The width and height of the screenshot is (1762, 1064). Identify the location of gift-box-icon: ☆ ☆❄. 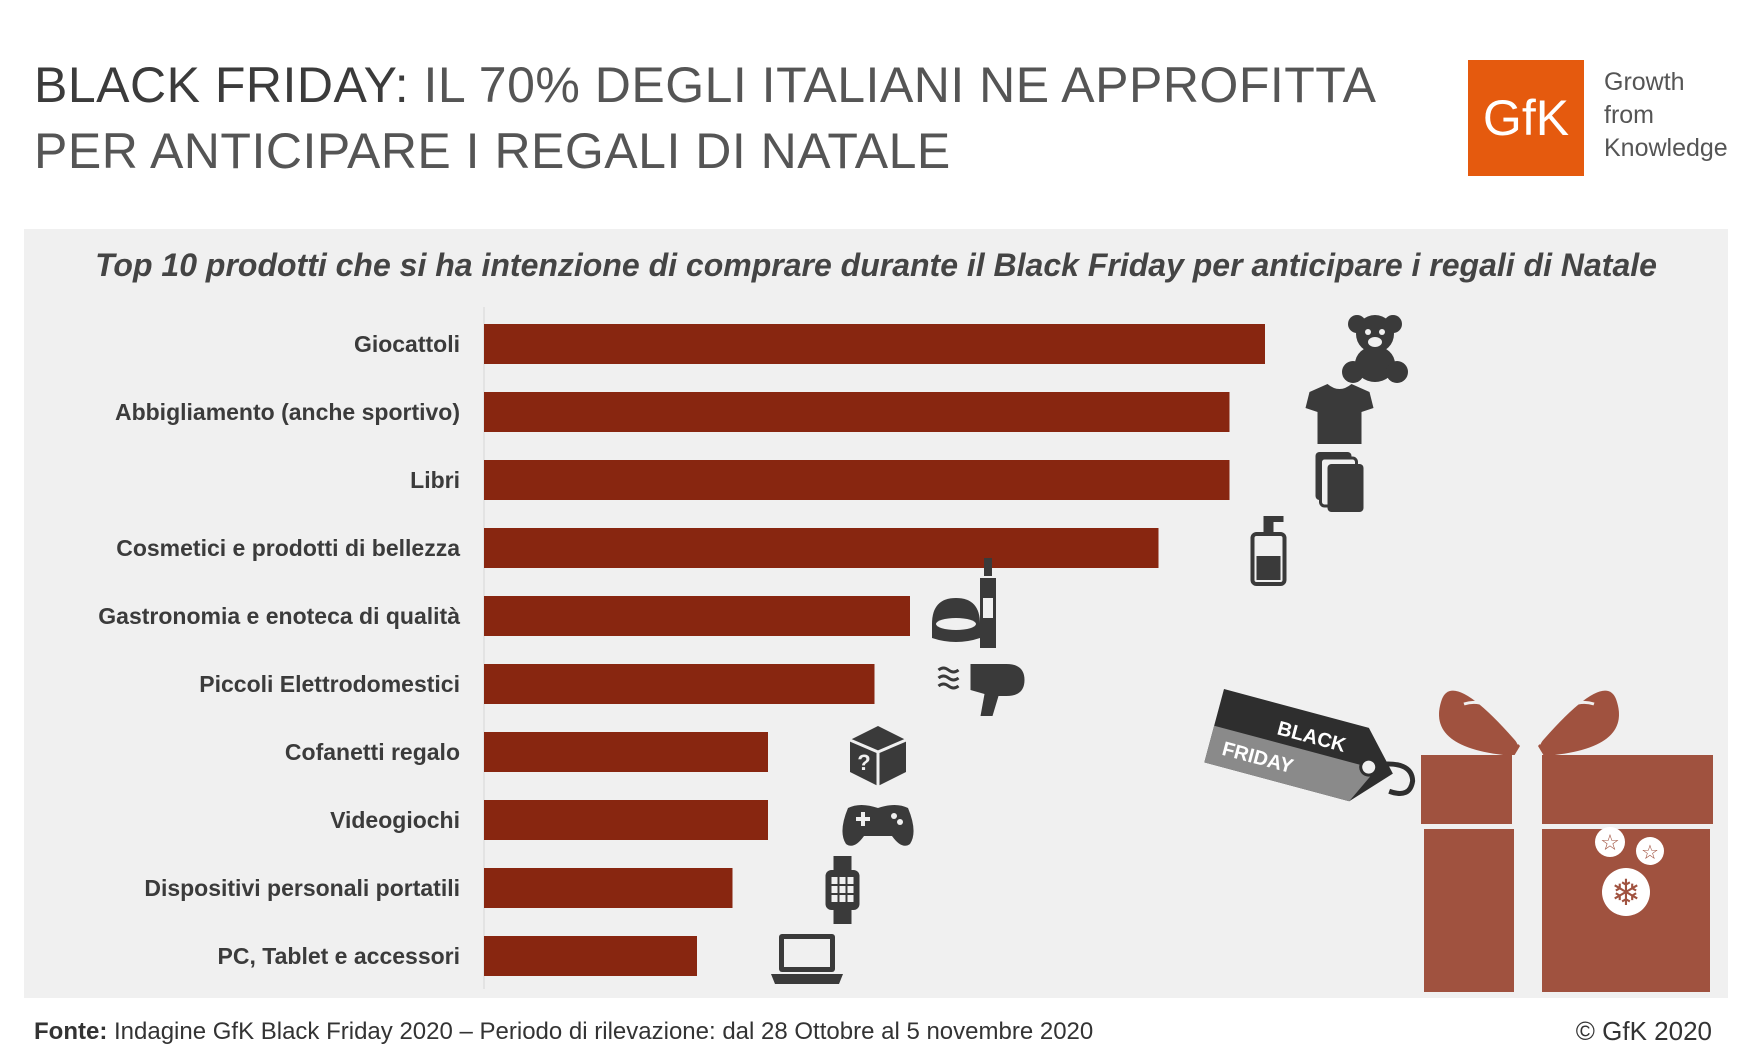
(1567, 841).